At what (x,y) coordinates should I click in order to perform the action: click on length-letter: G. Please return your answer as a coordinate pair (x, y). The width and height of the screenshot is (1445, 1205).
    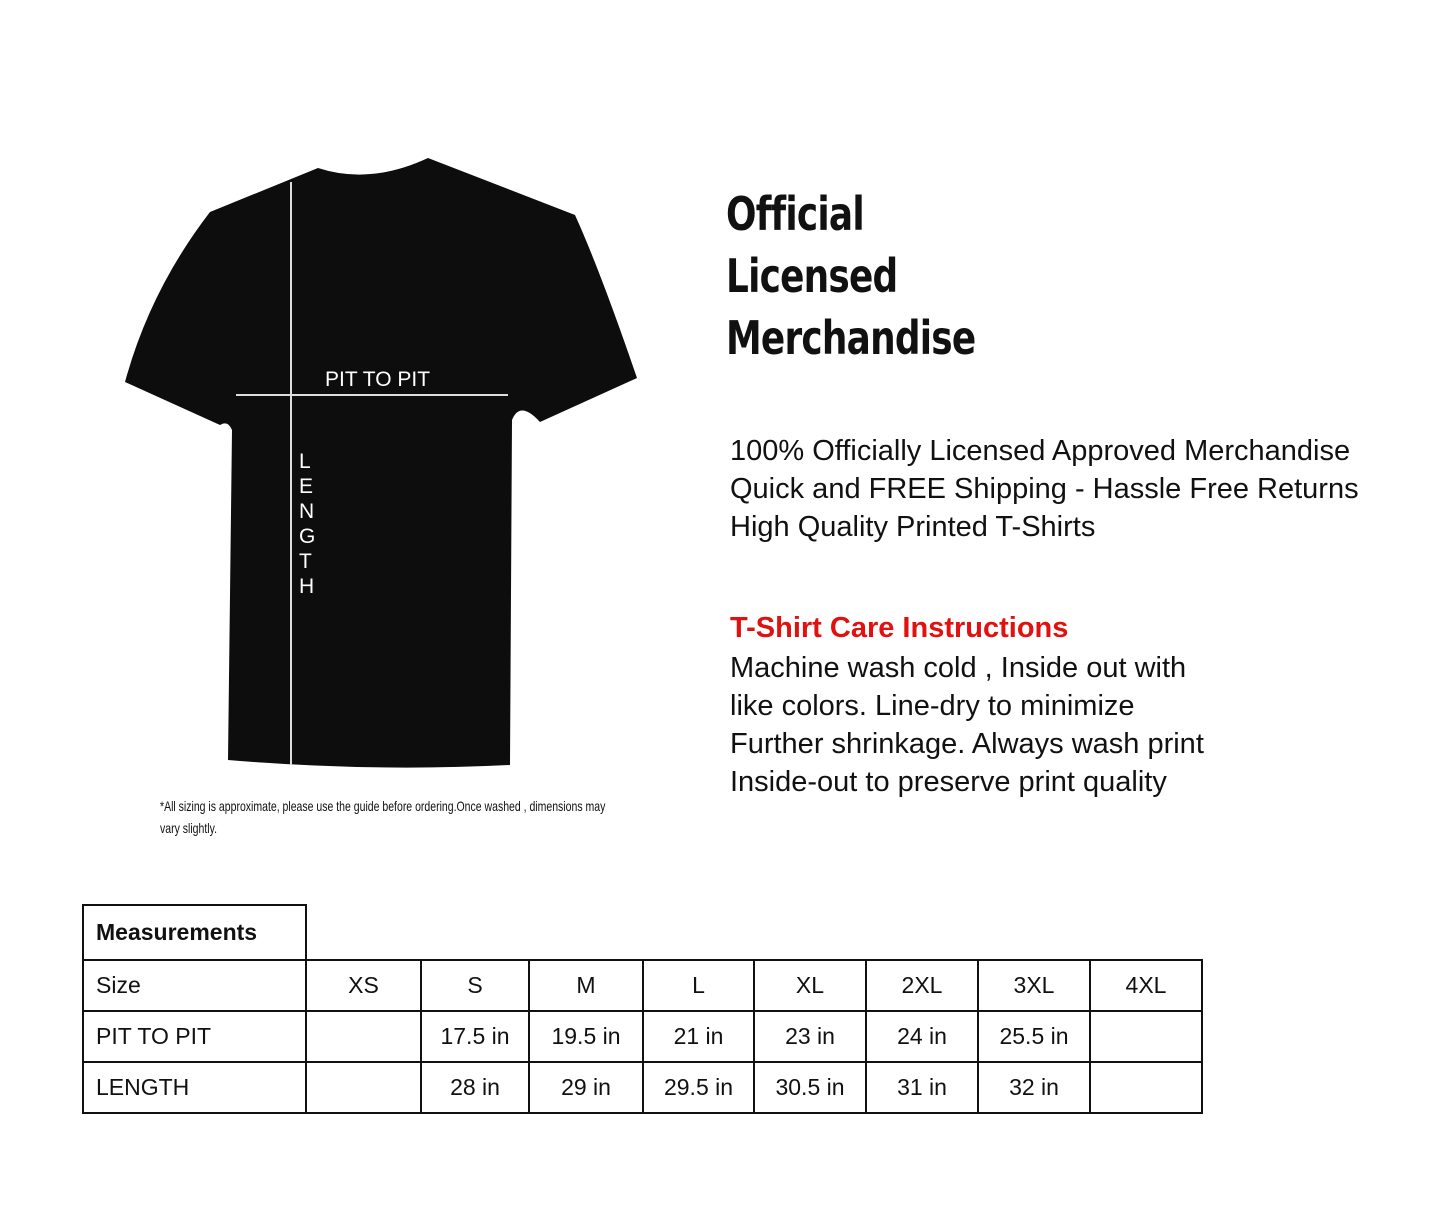
    Looking at the image, I should click on (307, 536).